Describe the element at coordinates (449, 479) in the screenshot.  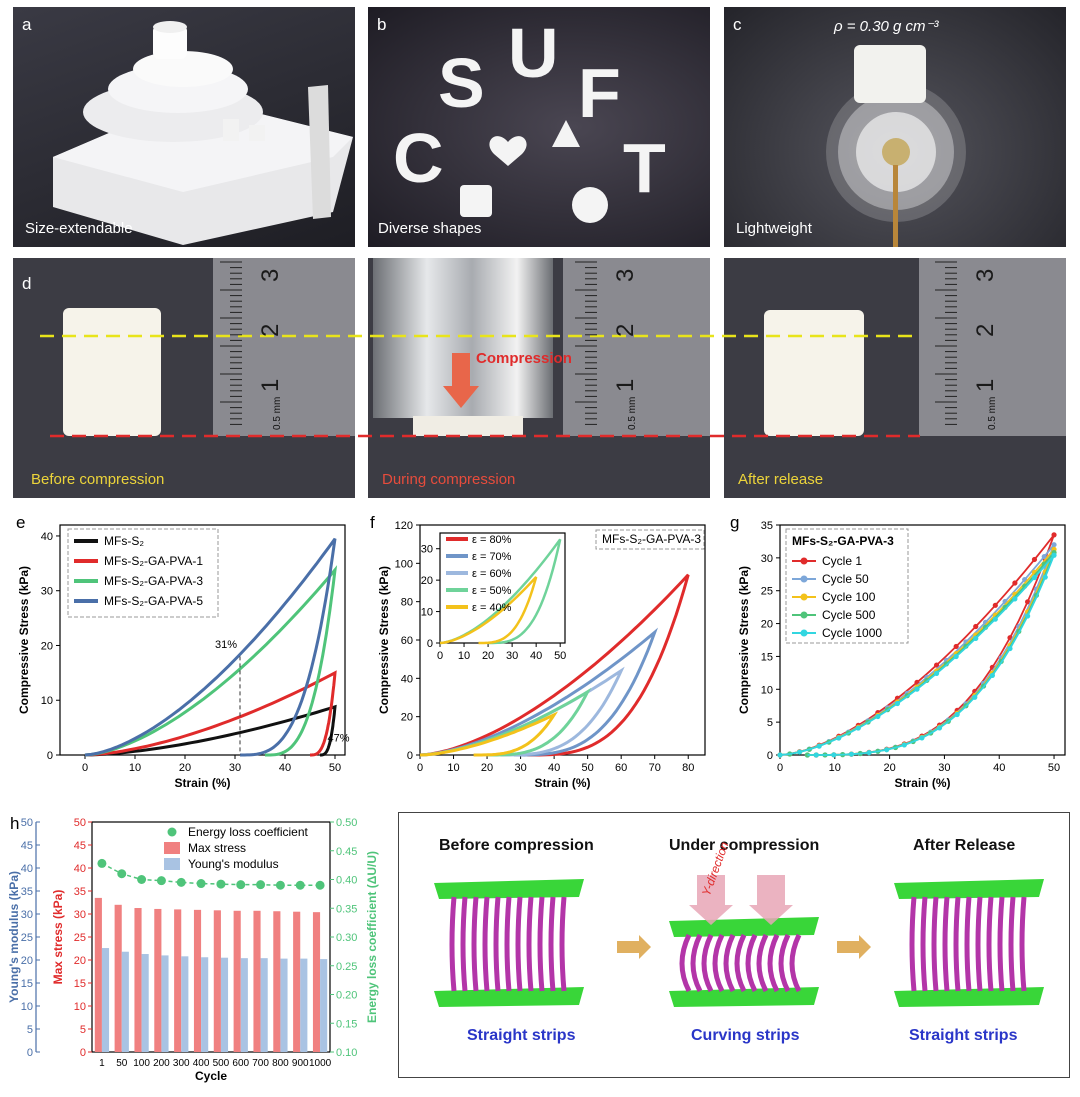
I see `caption-during: During compression` at that location.